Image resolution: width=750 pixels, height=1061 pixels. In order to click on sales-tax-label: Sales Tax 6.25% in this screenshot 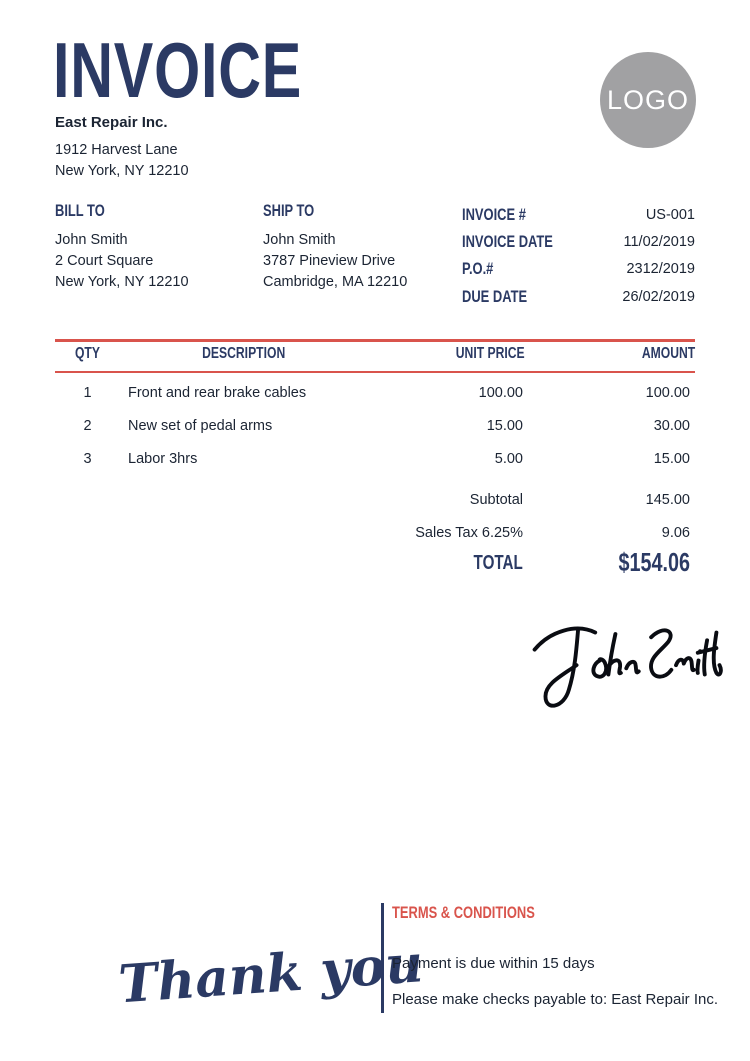, I will do `click(469, 533)`.